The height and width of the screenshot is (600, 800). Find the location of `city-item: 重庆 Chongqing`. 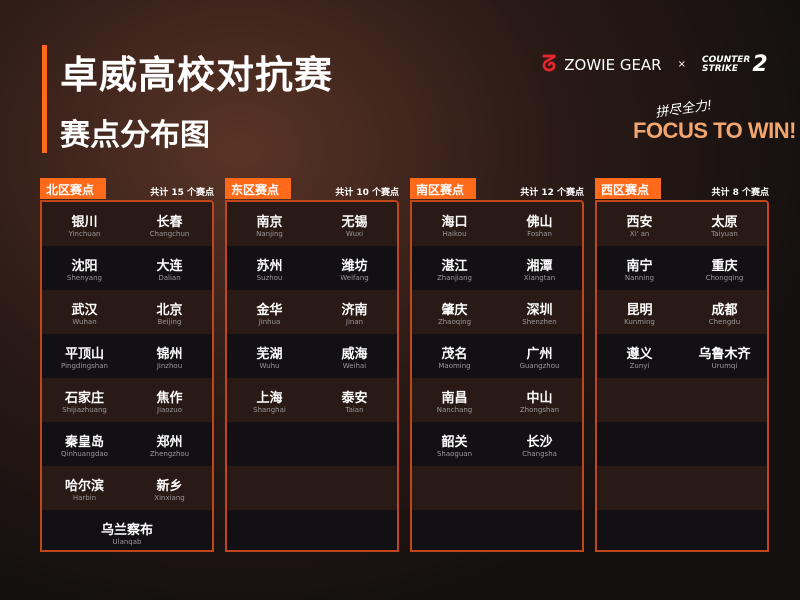

city-item: 重庆 Chongqing is located at coordinates (725, 268).